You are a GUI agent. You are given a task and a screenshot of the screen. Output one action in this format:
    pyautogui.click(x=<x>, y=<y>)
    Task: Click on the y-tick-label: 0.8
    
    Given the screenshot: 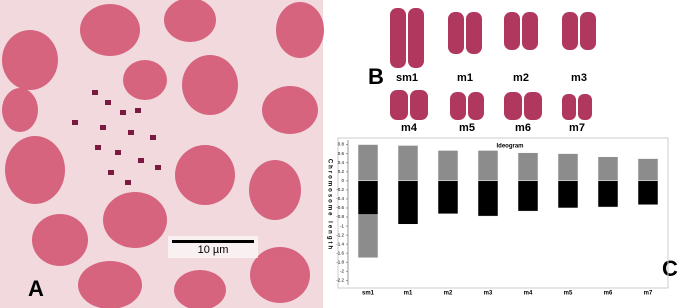 What is the action you would take?
    pyautogui.click(x=341, y=144)
    